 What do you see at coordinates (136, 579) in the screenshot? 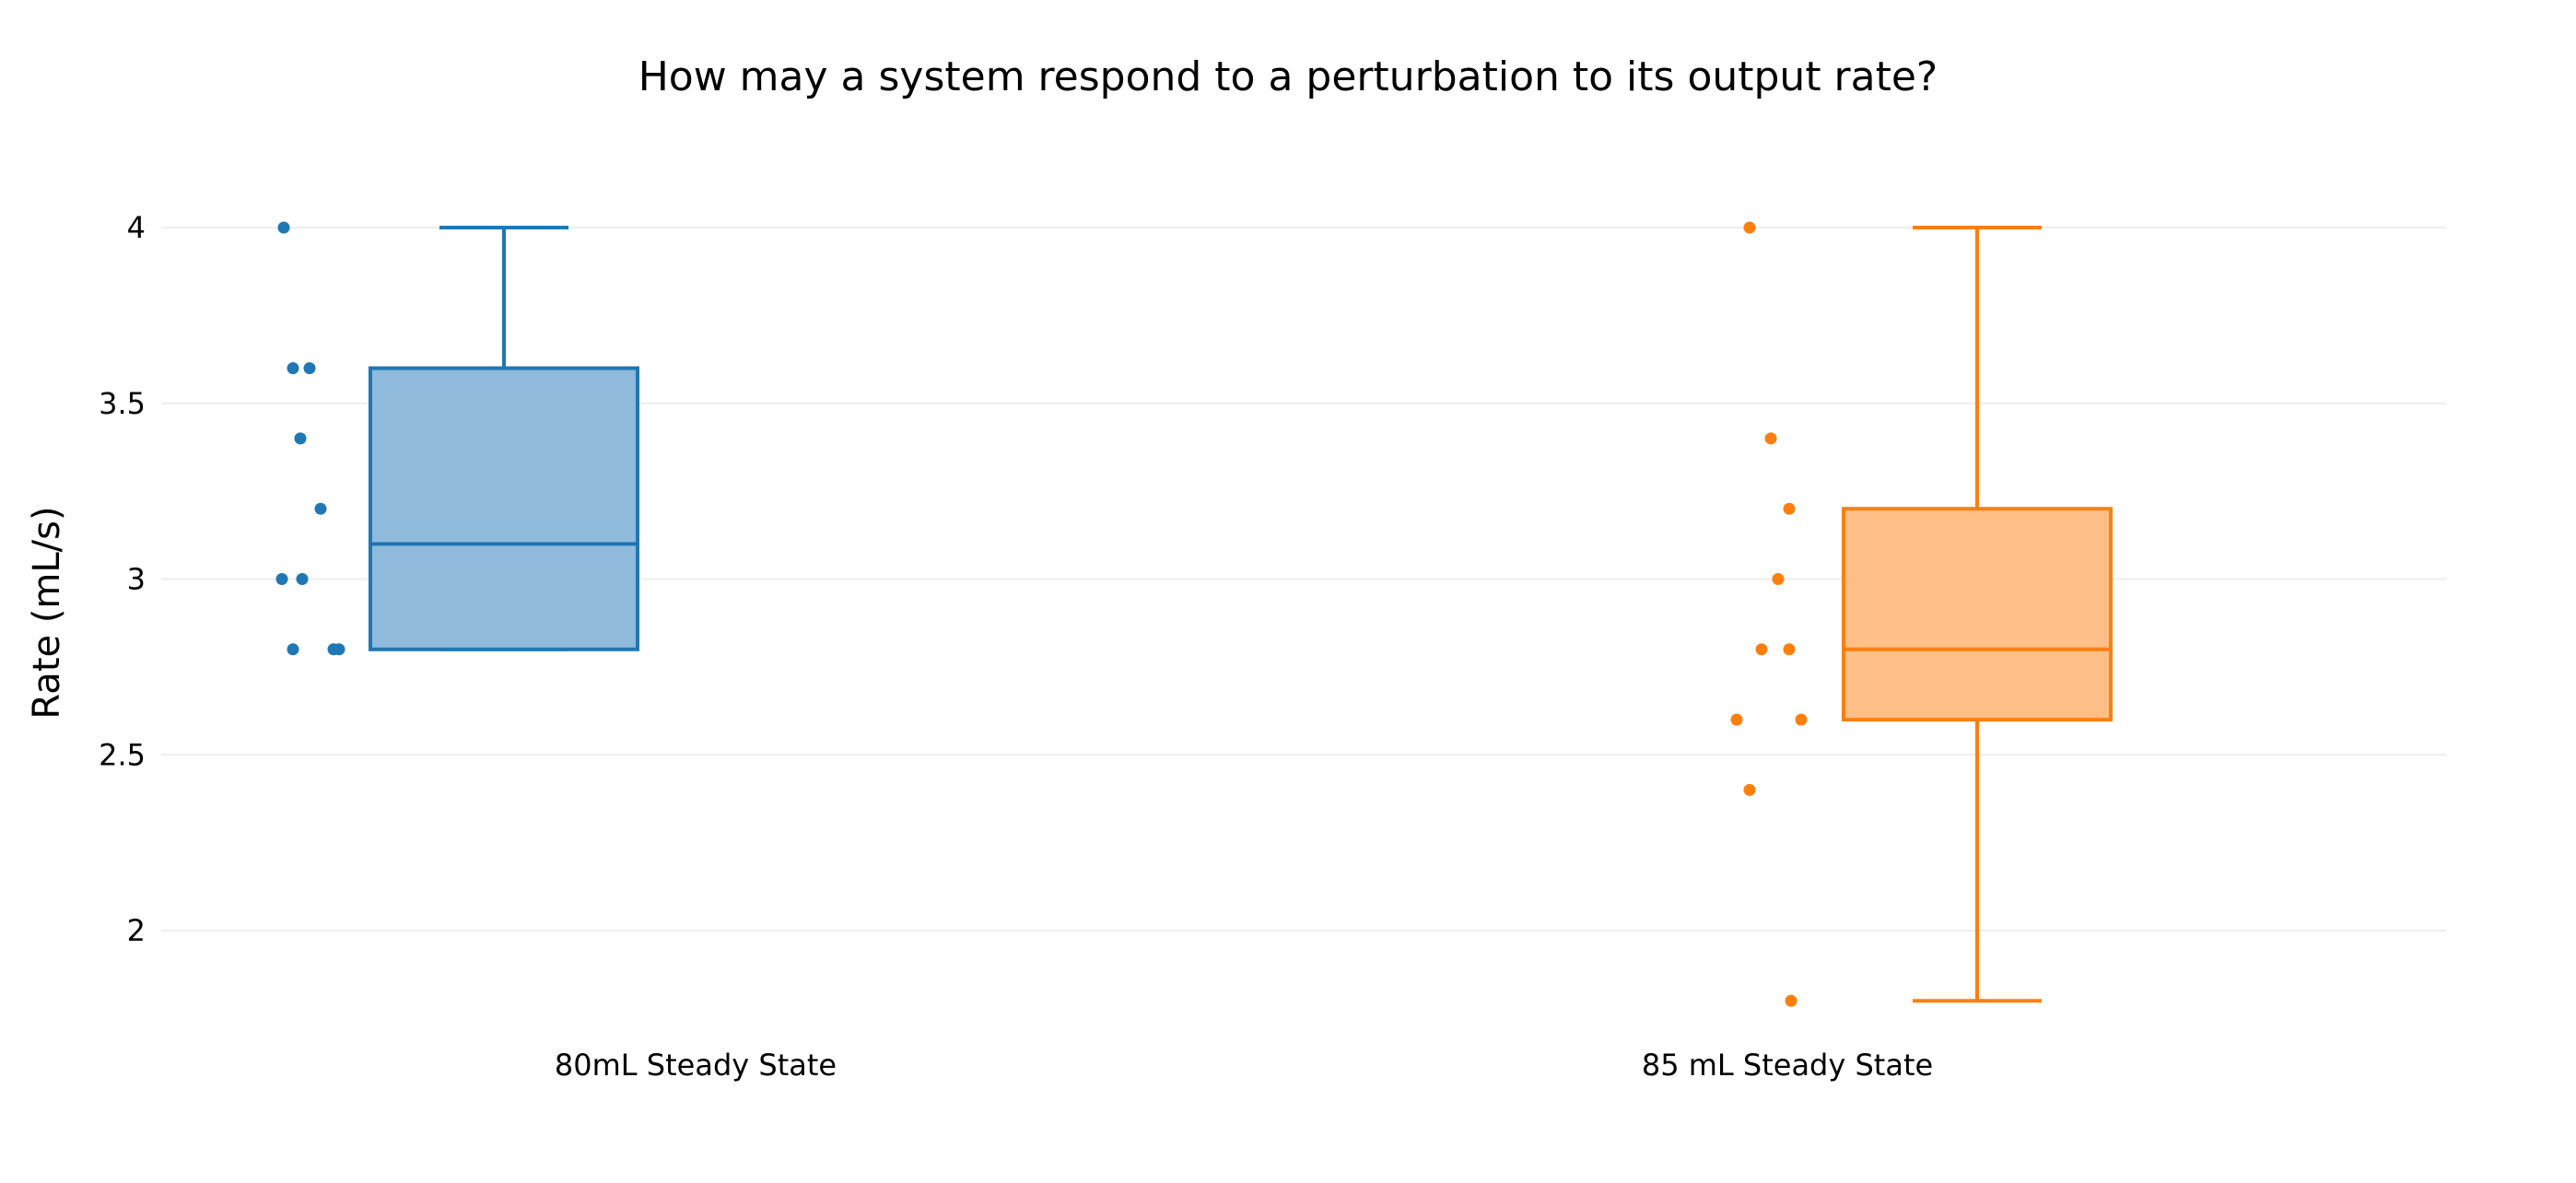
I see `y-tick-label: 3` at bounding box center [136, 579].